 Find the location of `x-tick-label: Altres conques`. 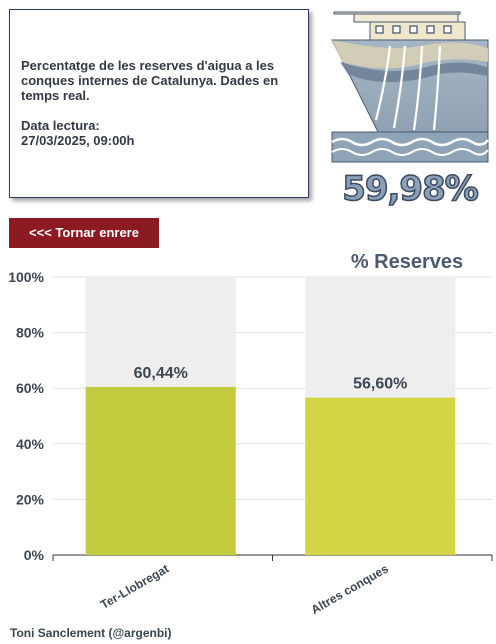

x-tick-label: Altres conques is located at coordinates (350, 589).